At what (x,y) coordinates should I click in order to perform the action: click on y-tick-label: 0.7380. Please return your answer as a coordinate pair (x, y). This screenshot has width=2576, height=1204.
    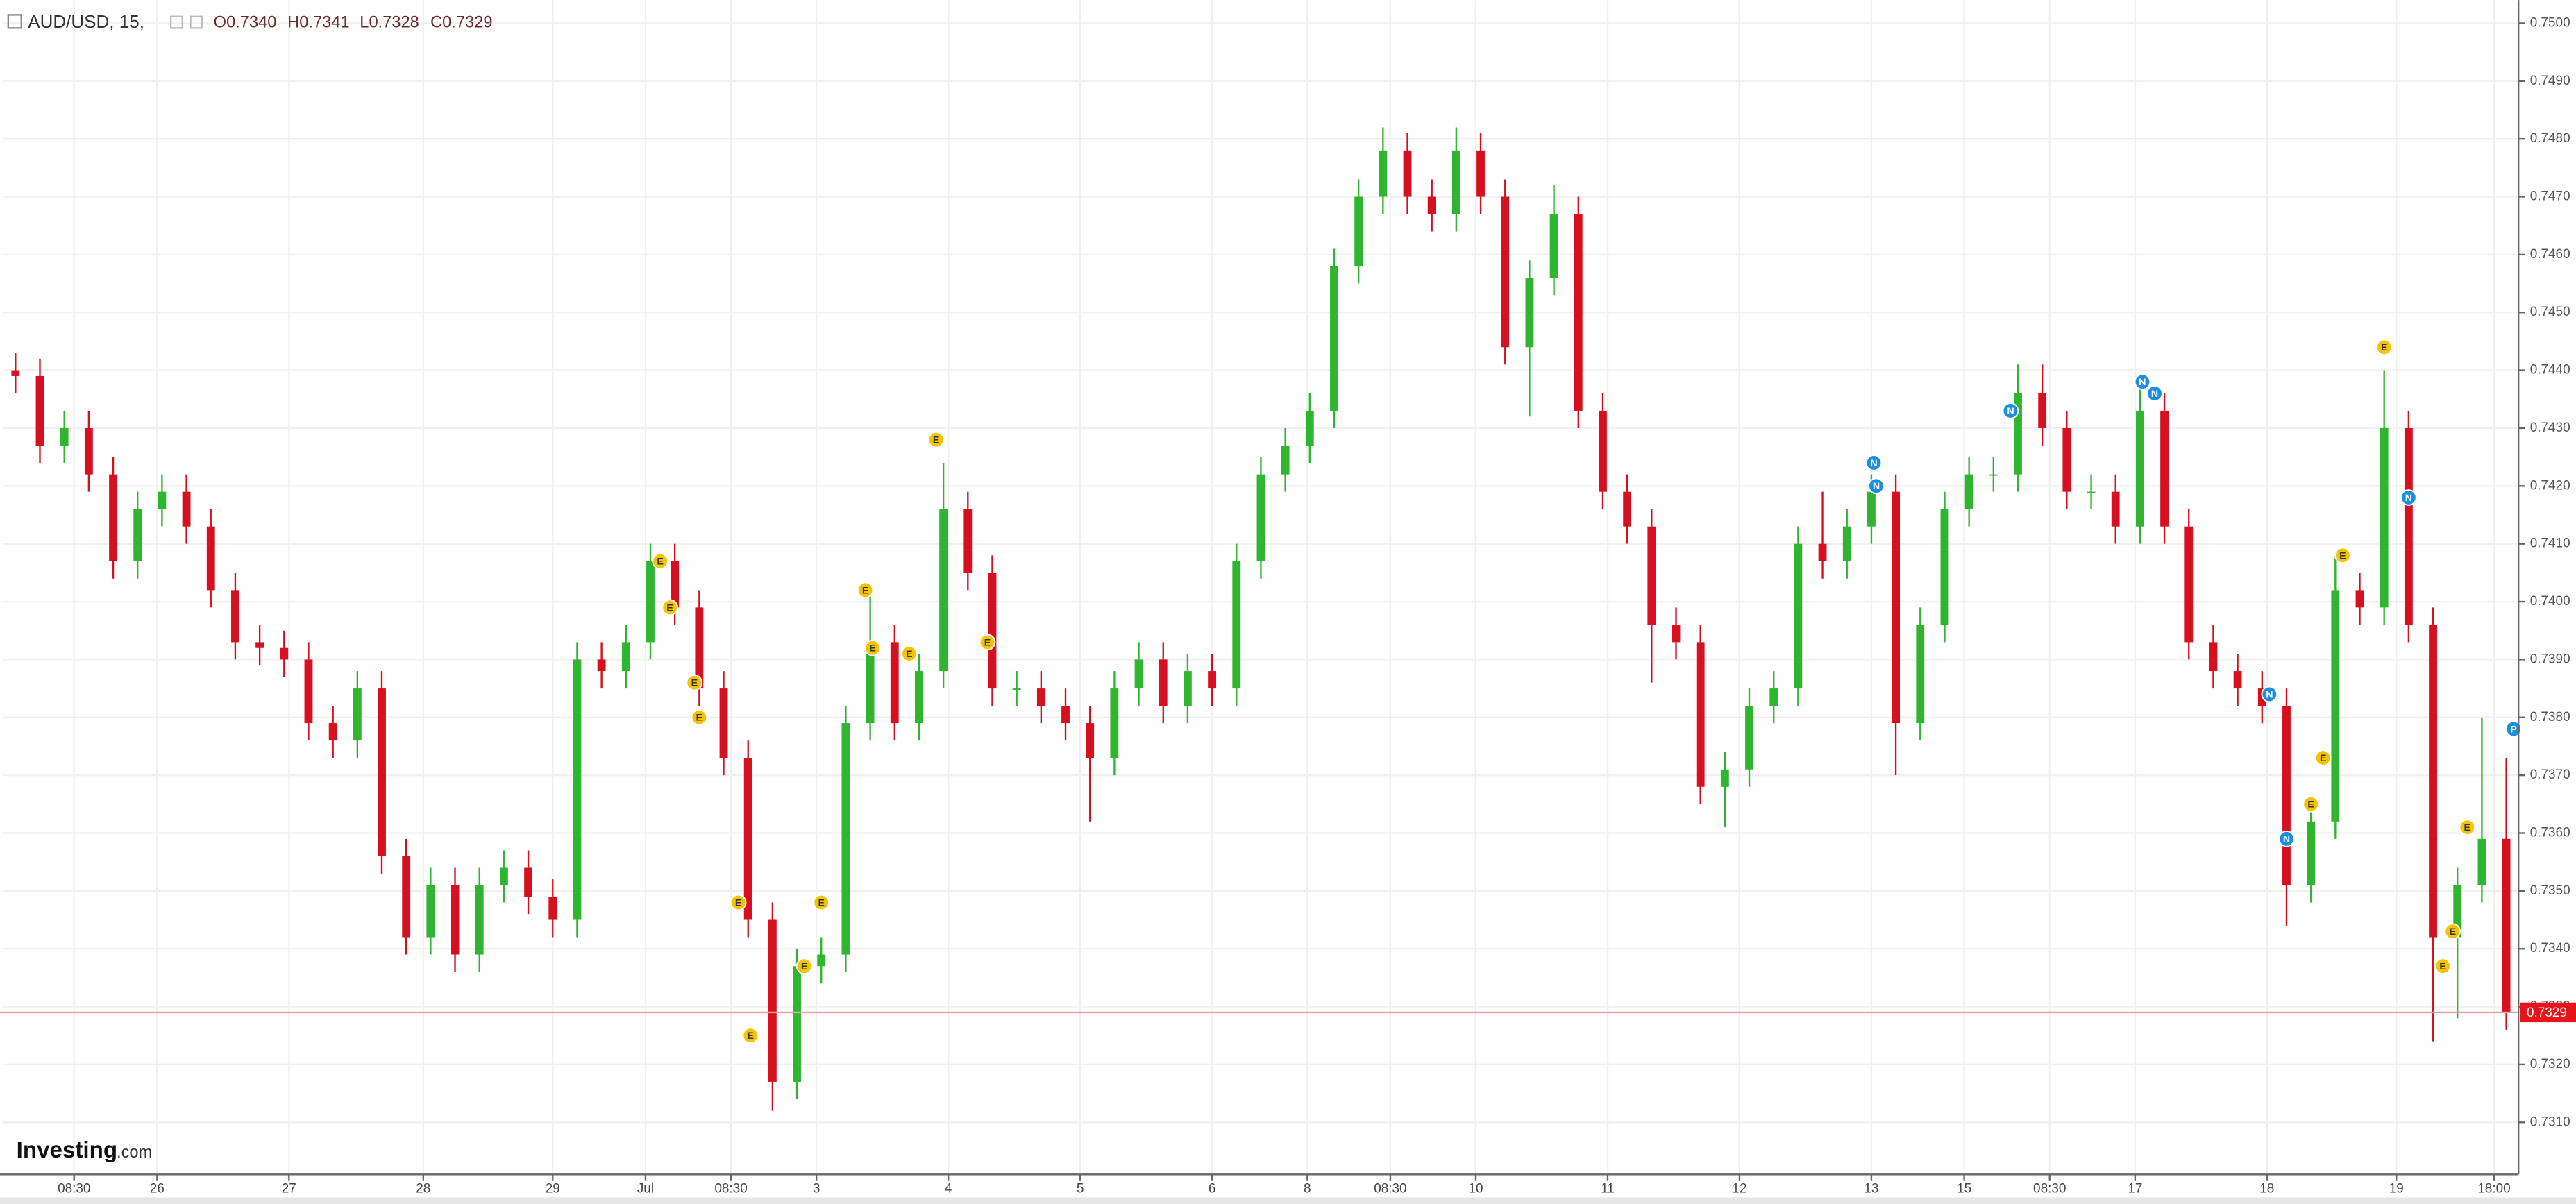
    Looking at the image, I should click on (2550, 717).